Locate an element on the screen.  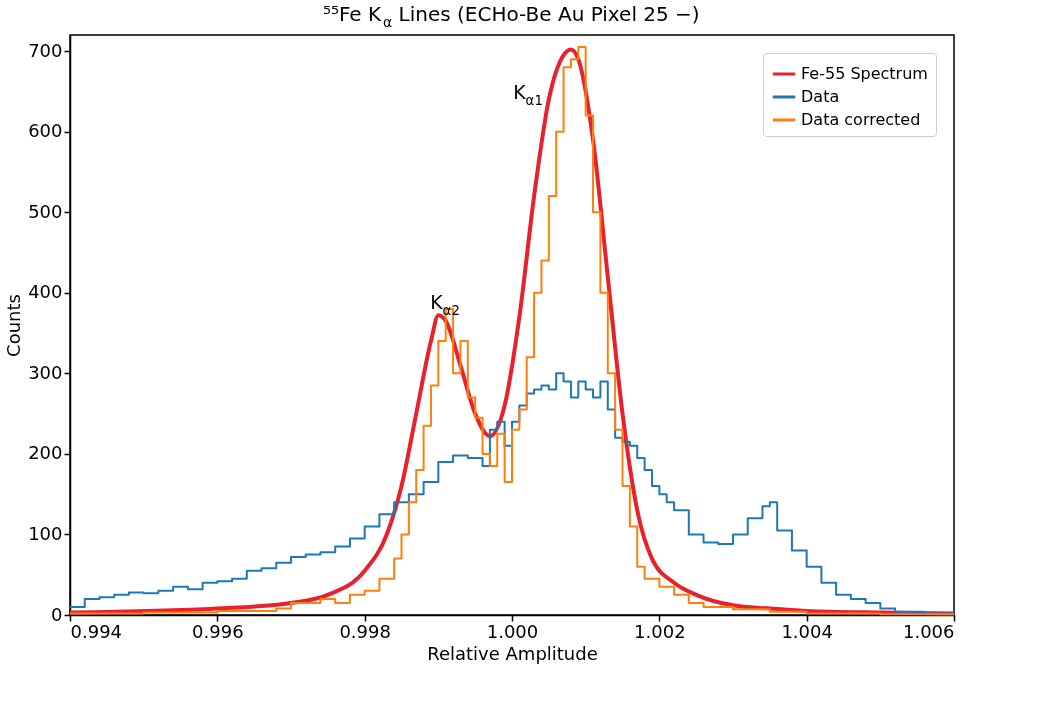
x-tick-label: 1.002 is located at coordinates (660, 631).